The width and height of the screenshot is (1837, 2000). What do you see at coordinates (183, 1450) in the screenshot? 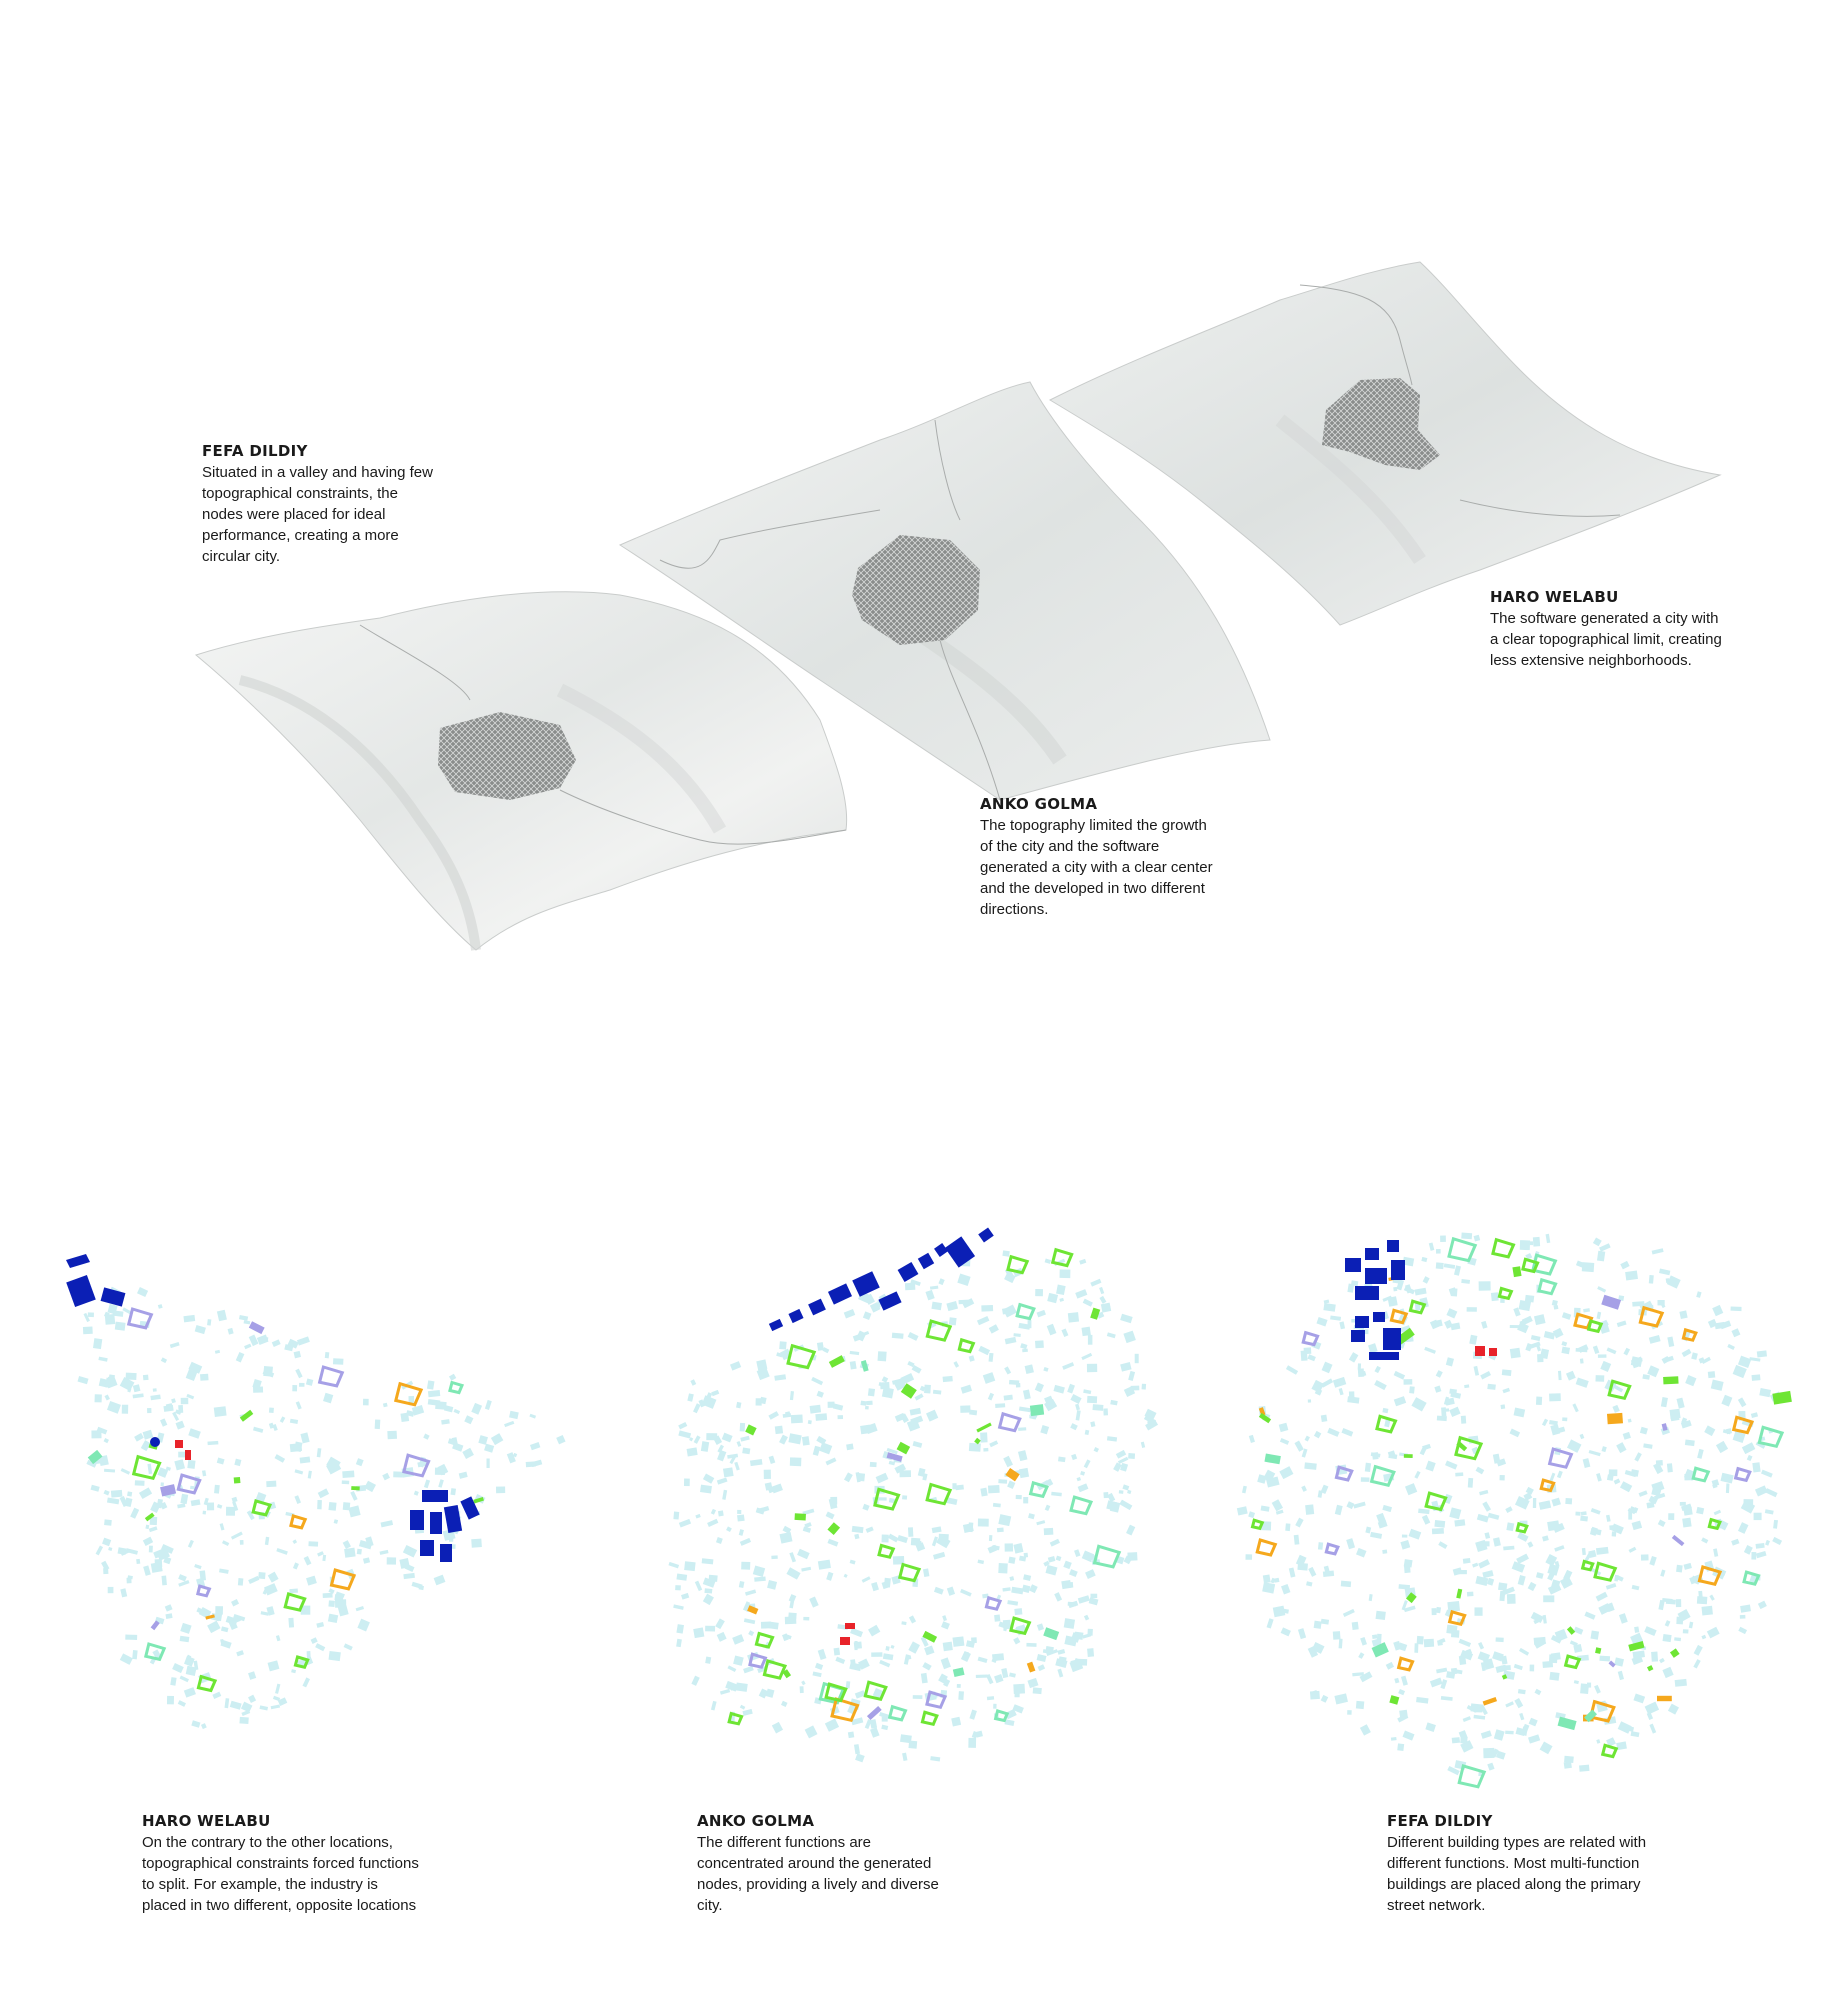
I see `core-blocks` at bounding box center [183, 1450].